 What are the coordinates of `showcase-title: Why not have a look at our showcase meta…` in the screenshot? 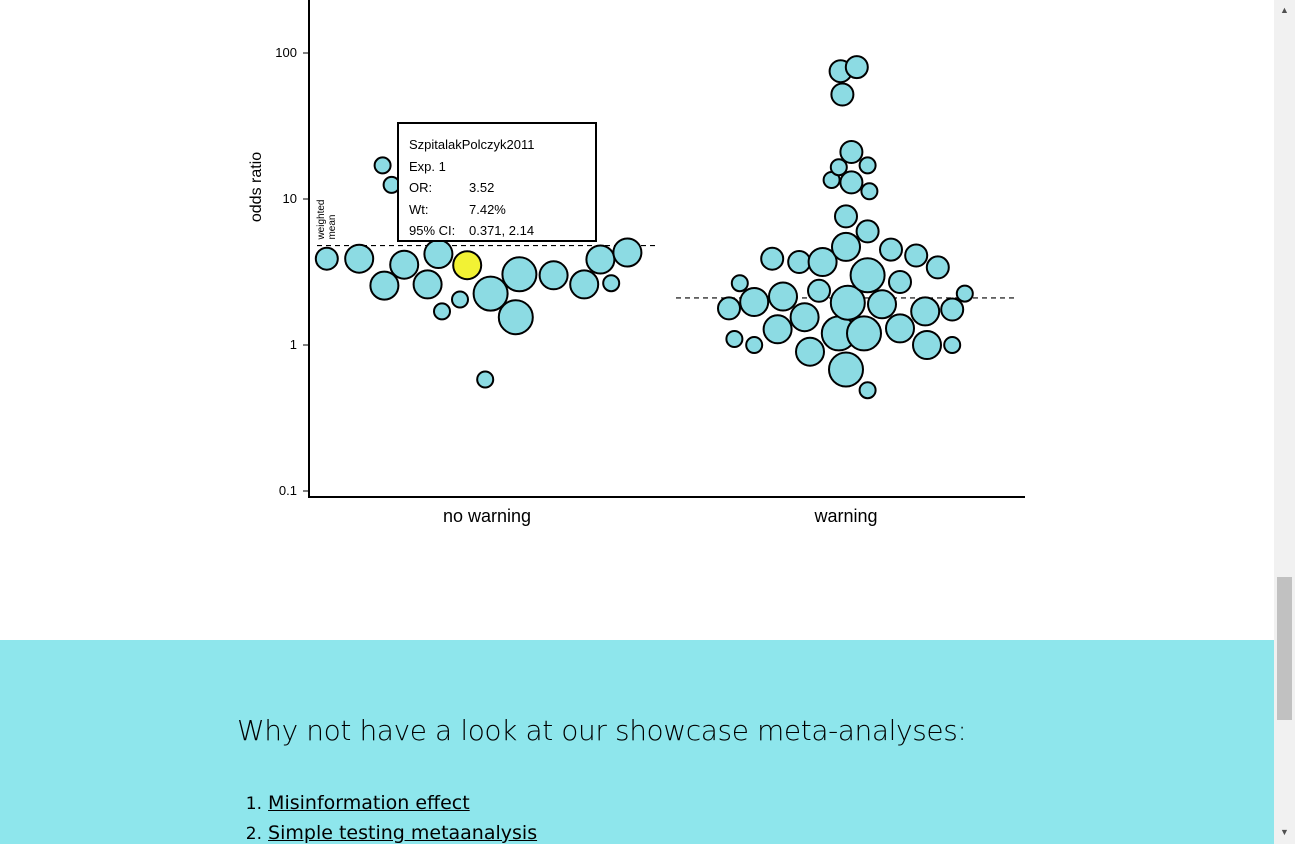 It's located at (602, 730).